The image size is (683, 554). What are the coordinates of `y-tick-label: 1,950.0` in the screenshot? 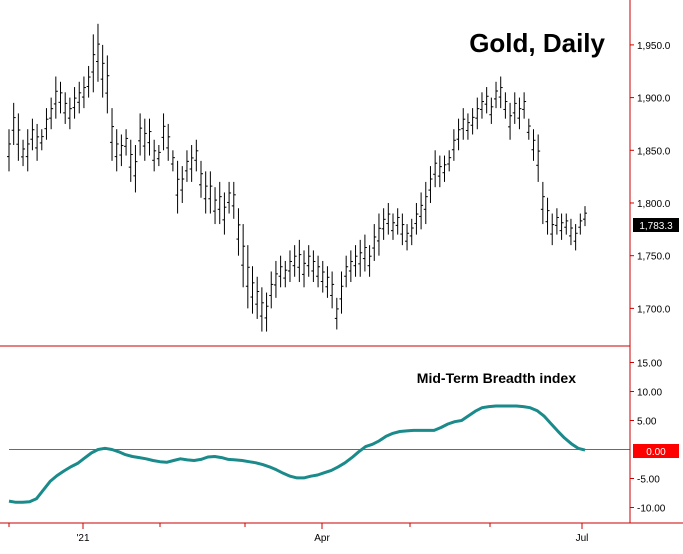 It's located at (654, 46).